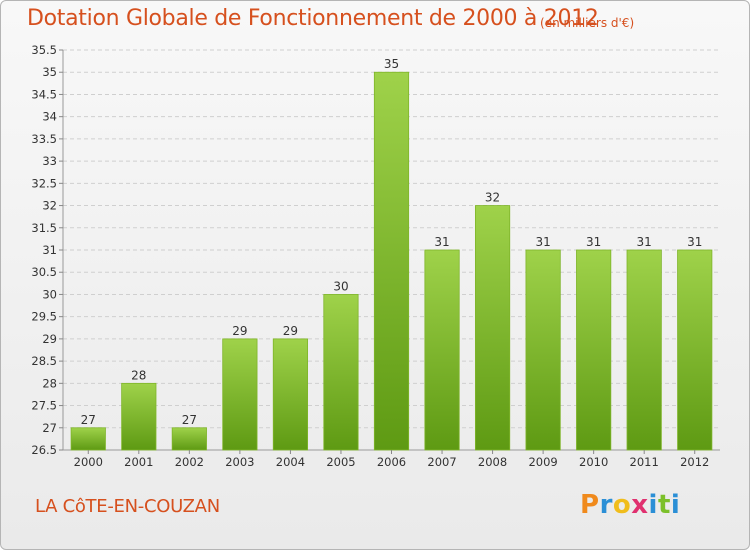 The height and width of the screenshot is (550, 750). I want to click on y-tick-label: 30.5, so click(44, 272).